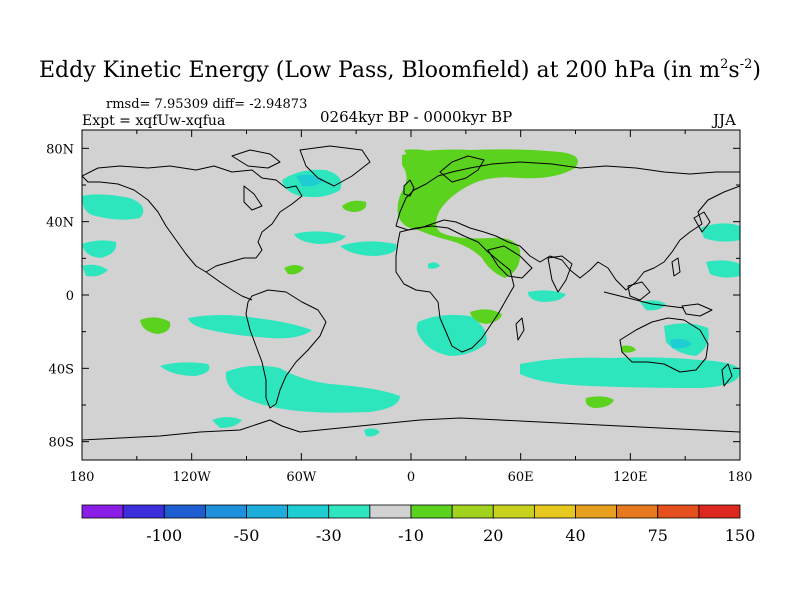 The width and height of the screenshot is (800, 600). I want to click on coastline-eurasia, so click(567, 226).